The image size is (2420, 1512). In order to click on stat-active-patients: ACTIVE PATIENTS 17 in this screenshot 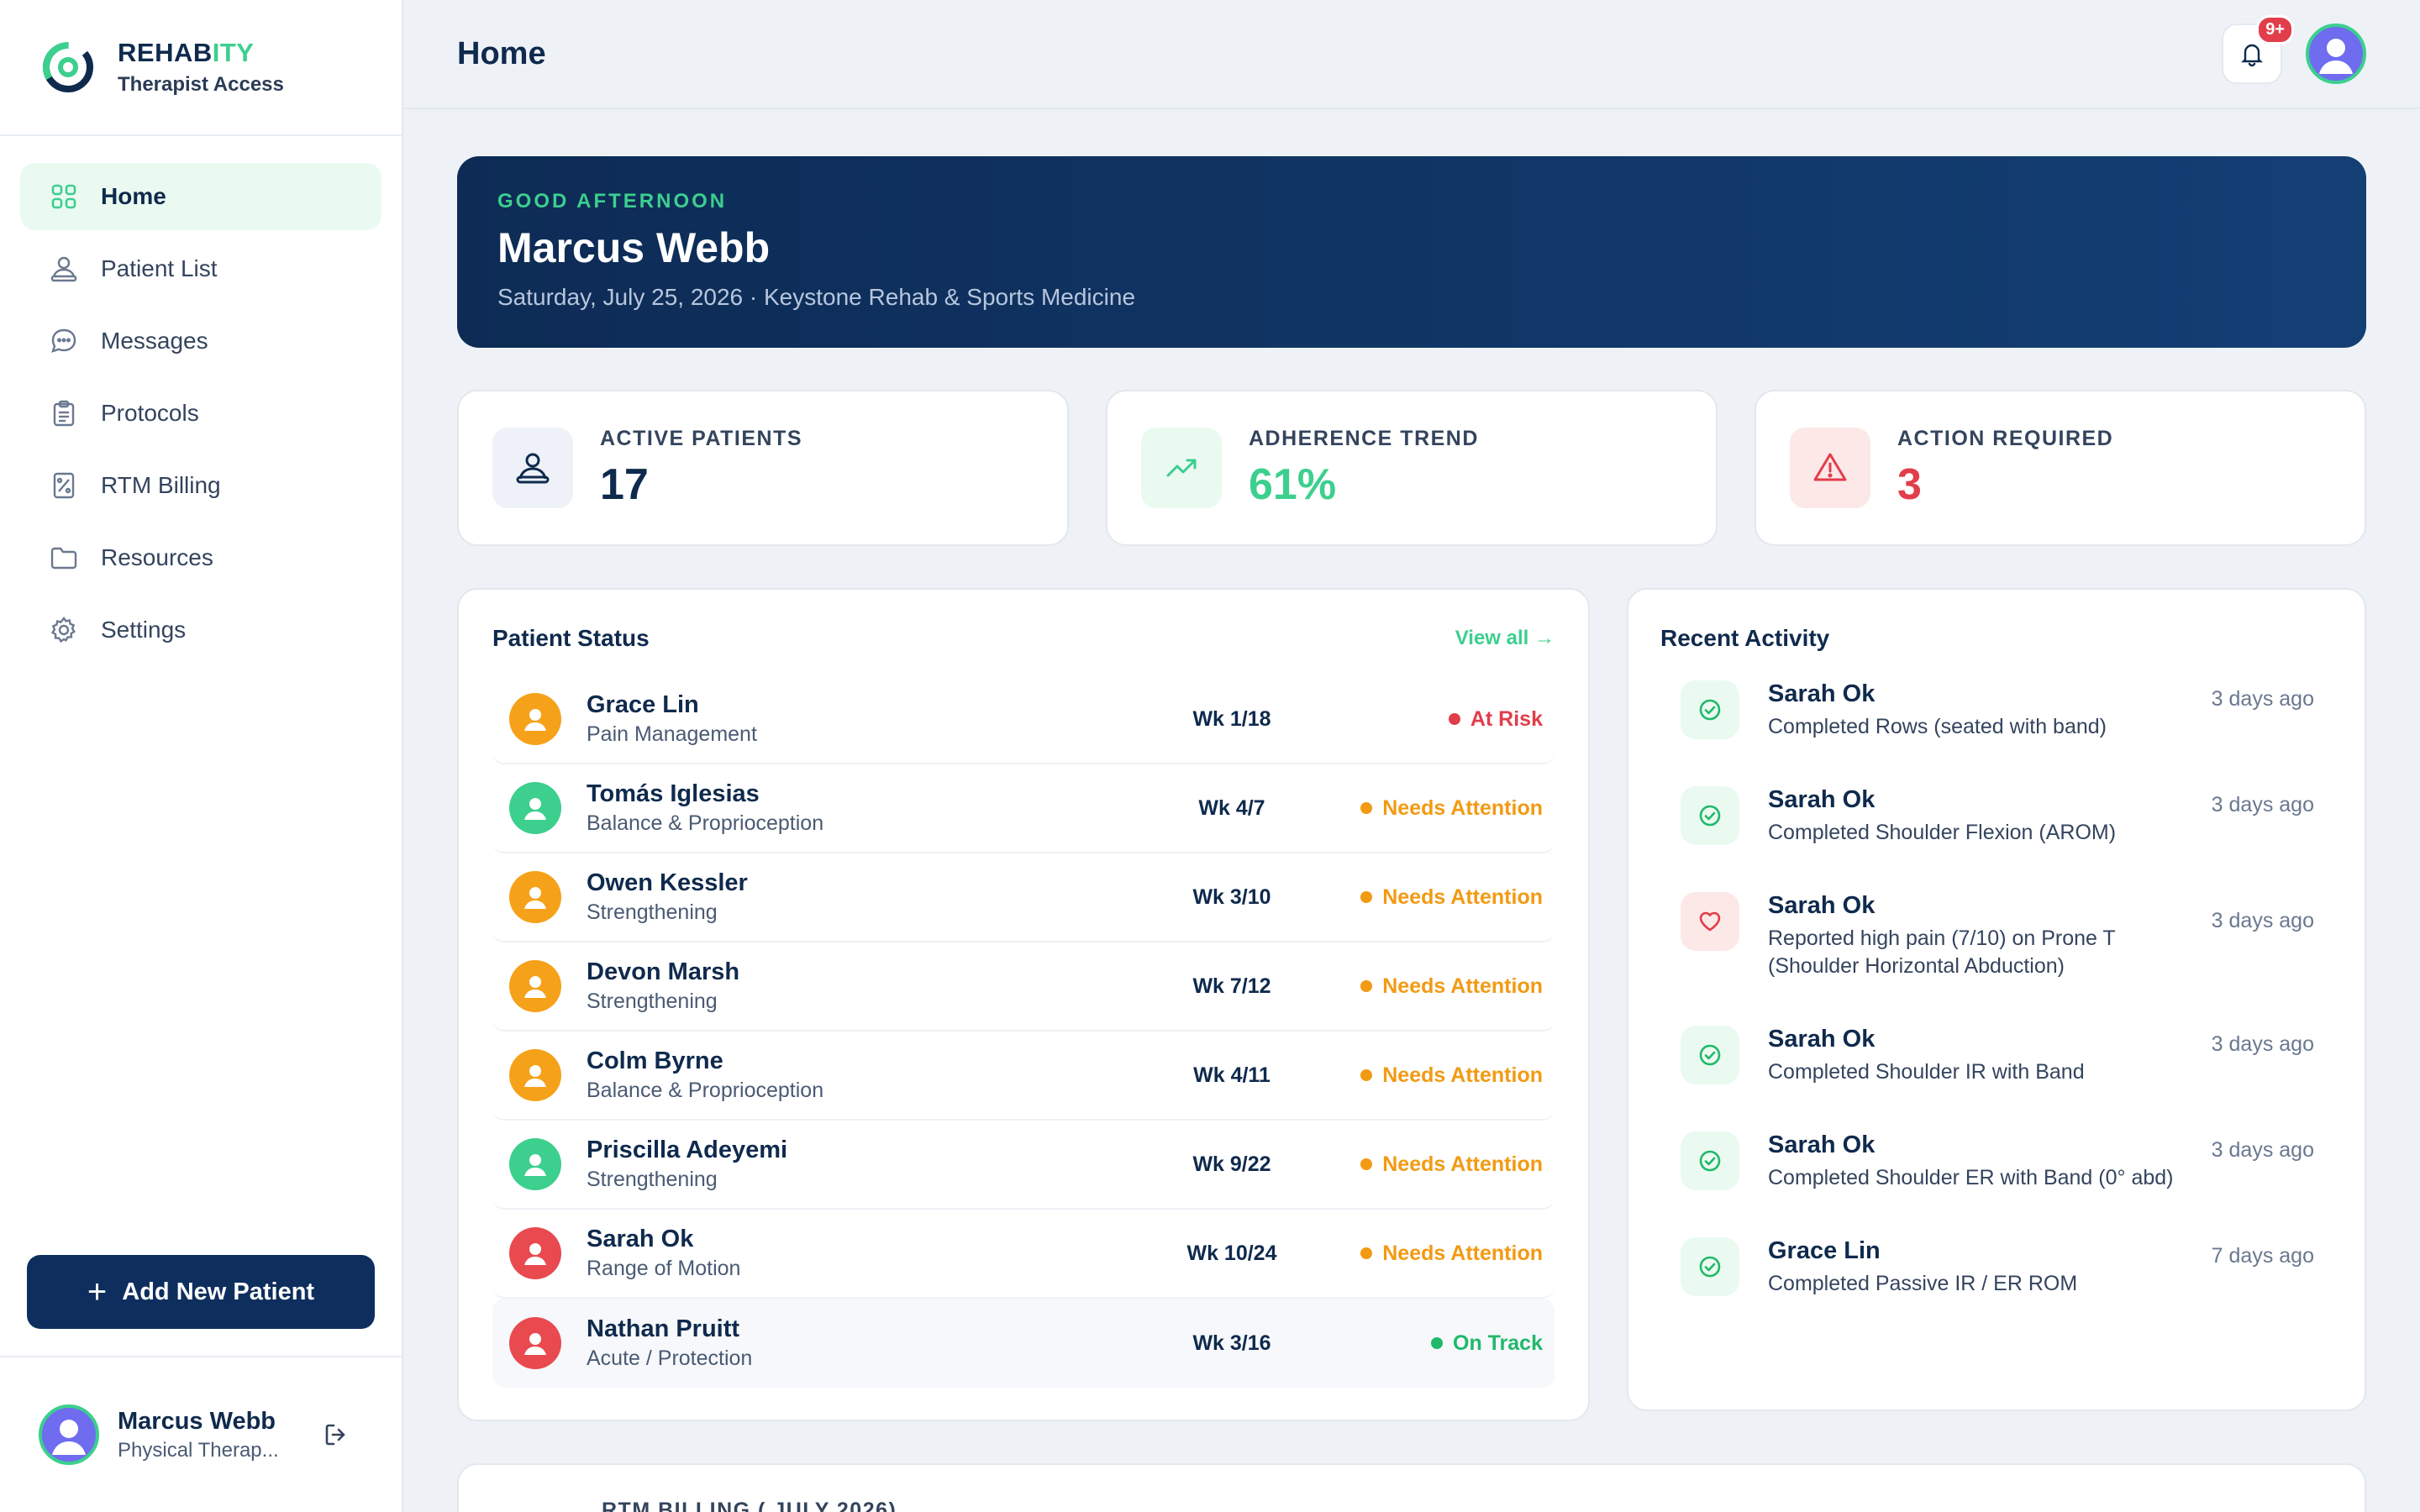, I will do `click(763, 468)`.